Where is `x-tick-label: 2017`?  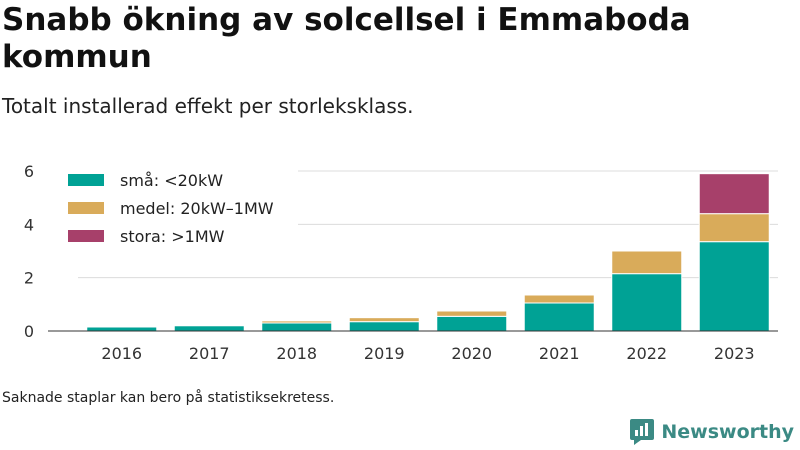
x-tick-label: 2017 is located at coordinates (209, 353).